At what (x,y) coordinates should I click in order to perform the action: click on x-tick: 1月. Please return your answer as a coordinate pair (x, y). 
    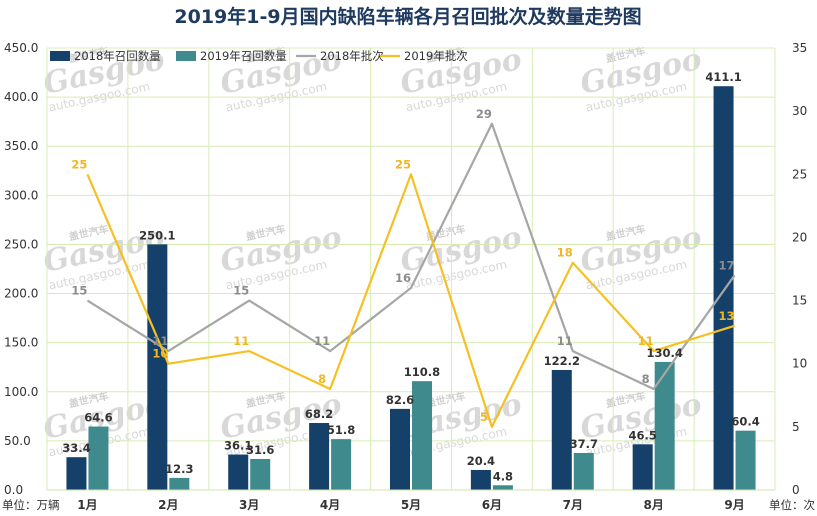
    Looking at the image, I should click on (87, 505).